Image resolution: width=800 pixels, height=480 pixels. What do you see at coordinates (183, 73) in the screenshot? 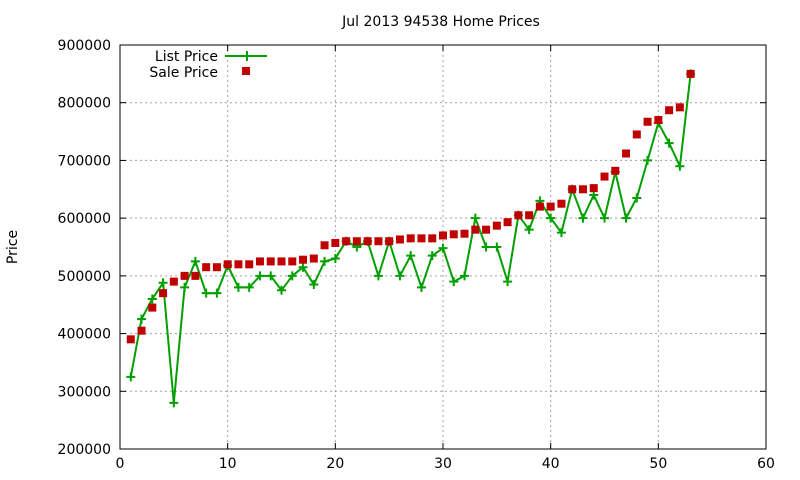
I see `legend-label-sale-price: Sale Price` at bounding box center [183, 73].